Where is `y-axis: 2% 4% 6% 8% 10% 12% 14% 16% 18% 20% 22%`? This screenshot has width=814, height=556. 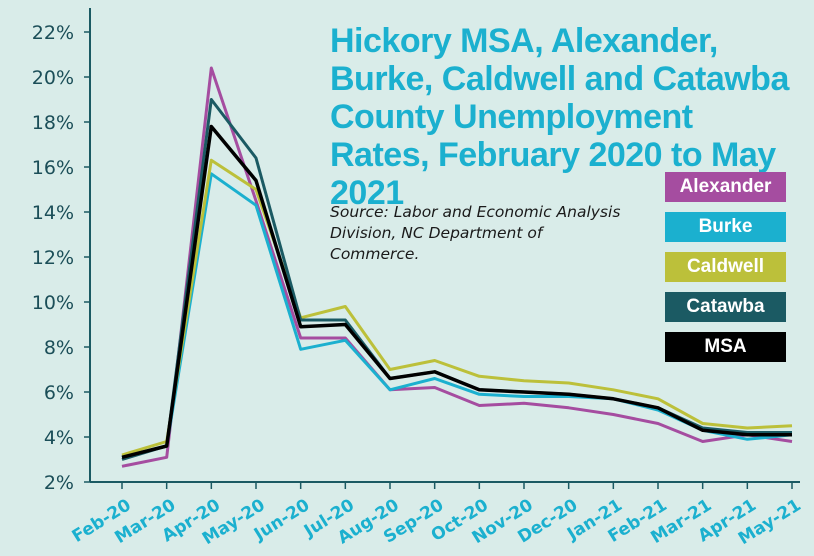
y-axis: 2% 4% 6% 8% 10% 12% 14% 16% 18% 20% 22% is located at coordinates (61, 251).